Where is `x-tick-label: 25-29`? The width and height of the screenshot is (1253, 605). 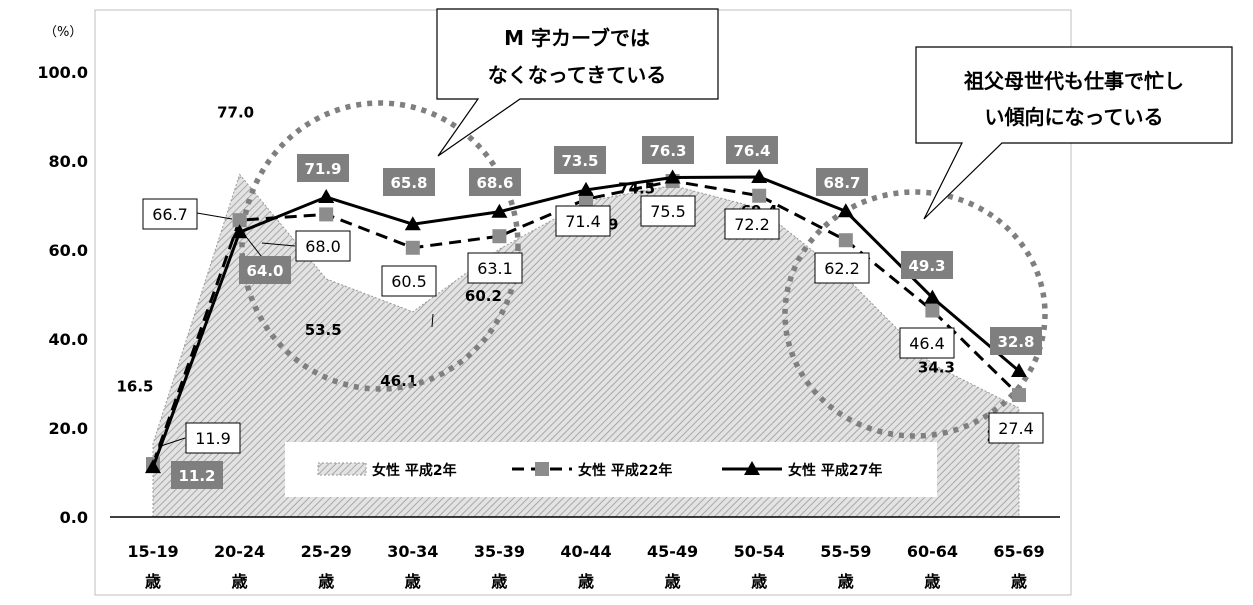
x-tick-label: 25-29 is located at coordinates (326, 551).